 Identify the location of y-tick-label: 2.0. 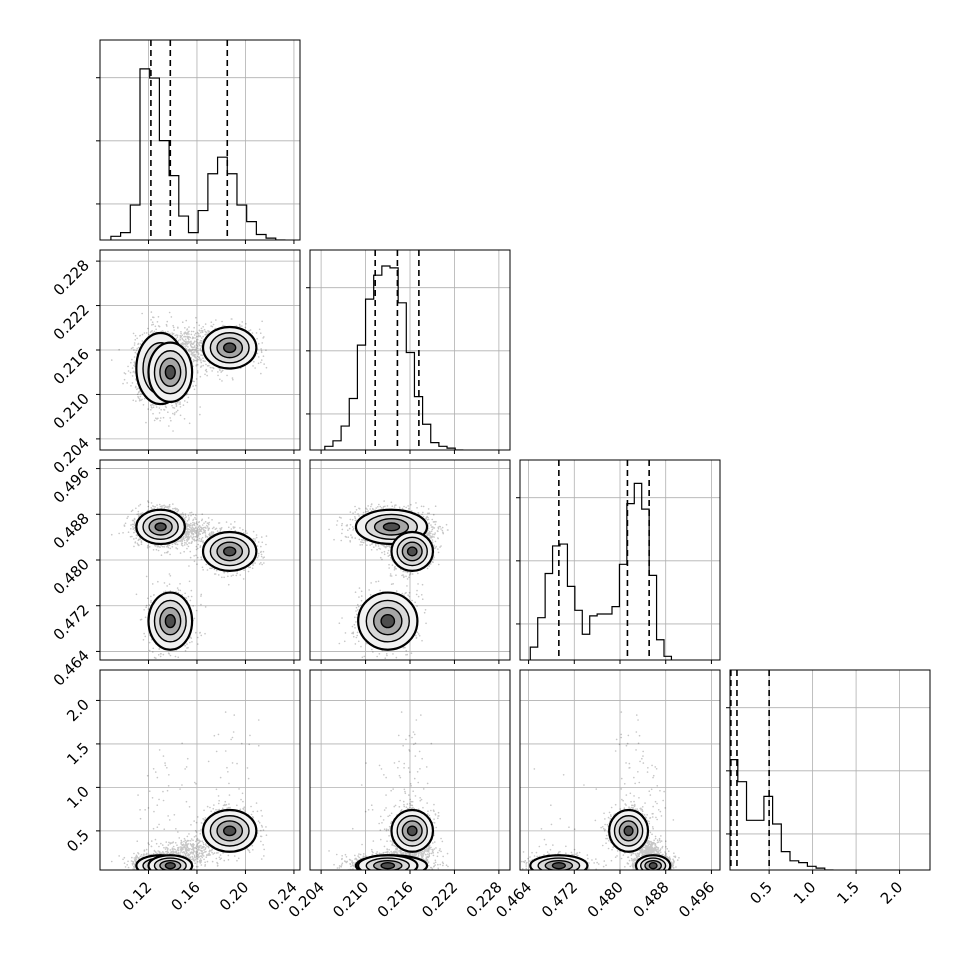
(78, 711).